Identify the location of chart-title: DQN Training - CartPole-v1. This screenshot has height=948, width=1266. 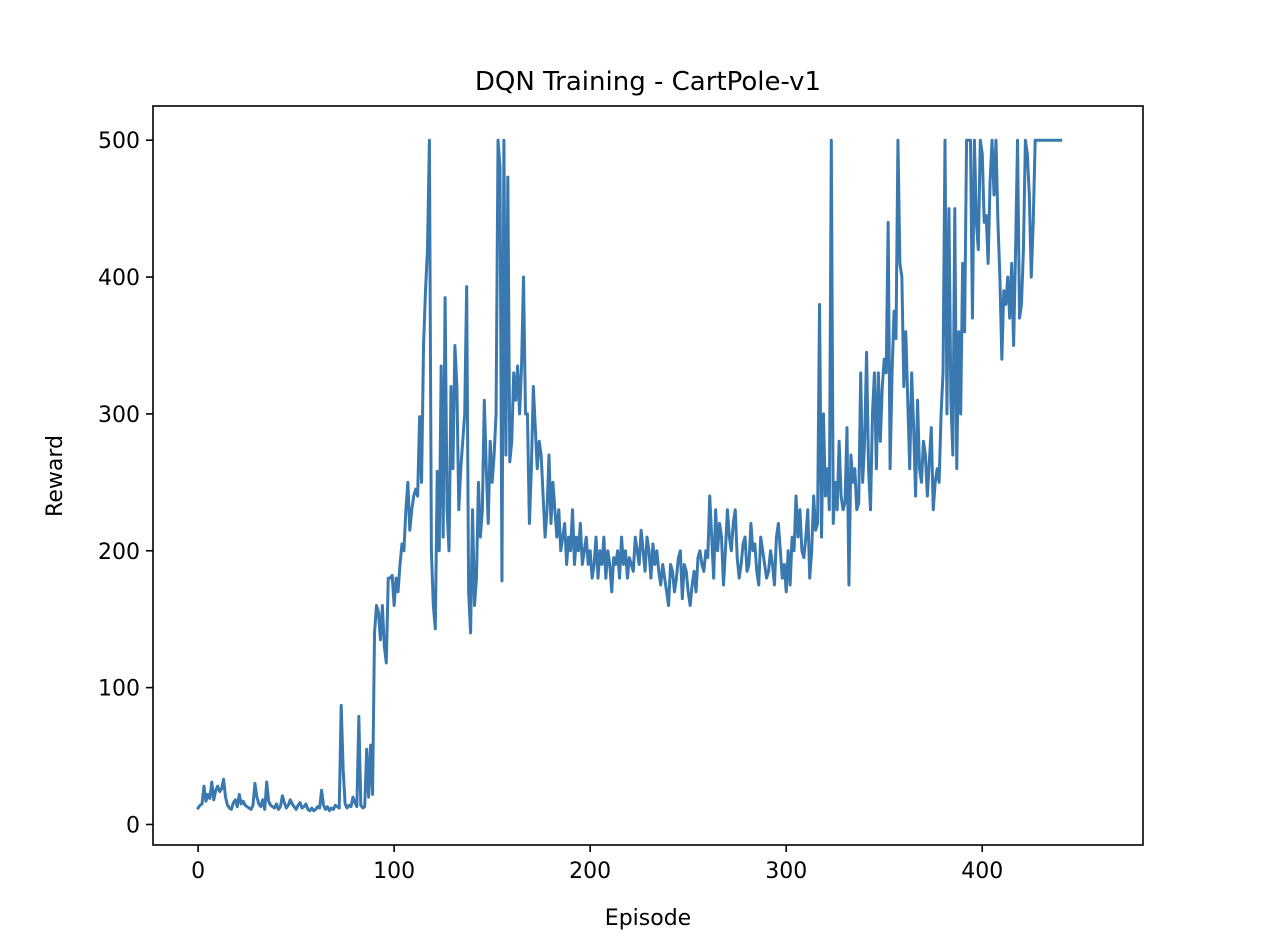
(648, 82).